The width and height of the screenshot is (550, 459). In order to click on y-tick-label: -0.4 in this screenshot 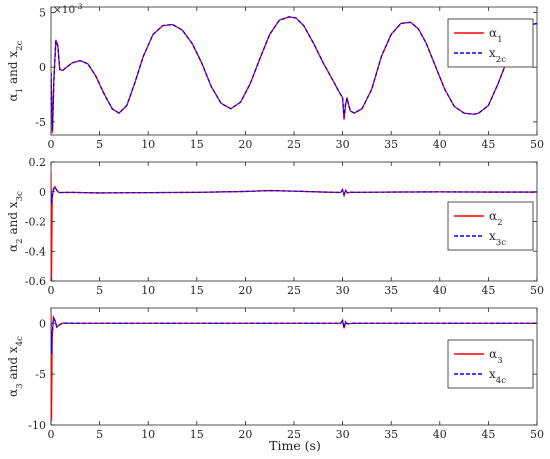, I will do `click(35, 251)`.